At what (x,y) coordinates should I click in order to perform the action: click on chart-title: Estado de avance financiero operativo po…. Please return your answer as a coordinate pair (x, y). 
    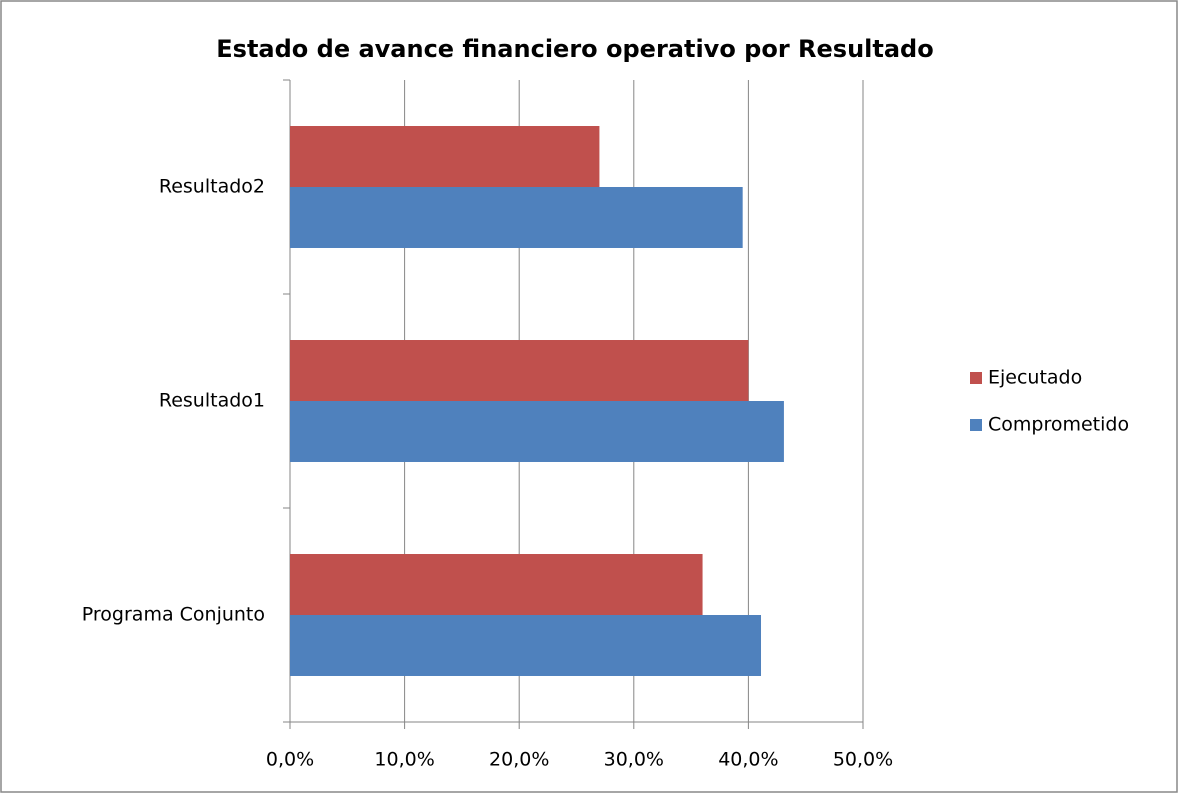
    Looking at the image, I should click on (574, 49).